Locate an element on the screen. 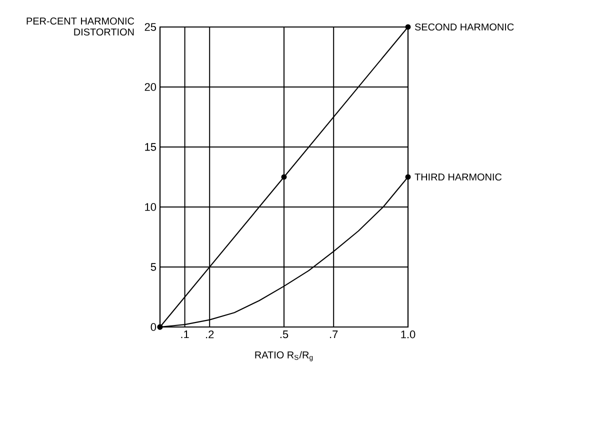 The height and width of the screenshot is (424, 606). y-tick-label: 15 is located at coordinates (150, 147).